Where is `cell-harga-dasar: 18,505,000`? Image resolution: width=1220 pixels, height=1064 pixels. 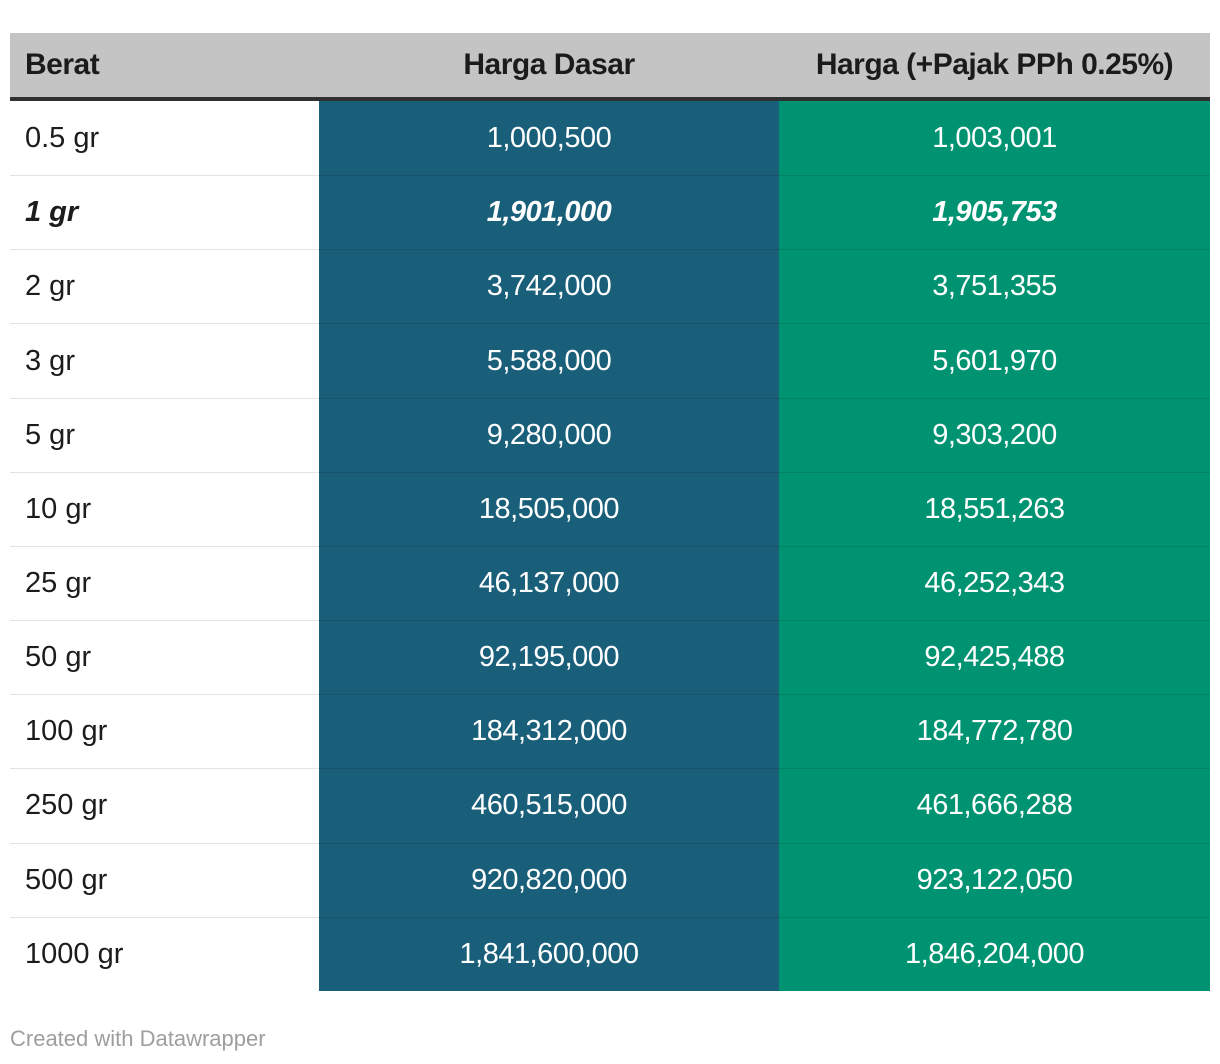 cell-harga-dasar: 18,505,000 is located at coordinates (549, 508).